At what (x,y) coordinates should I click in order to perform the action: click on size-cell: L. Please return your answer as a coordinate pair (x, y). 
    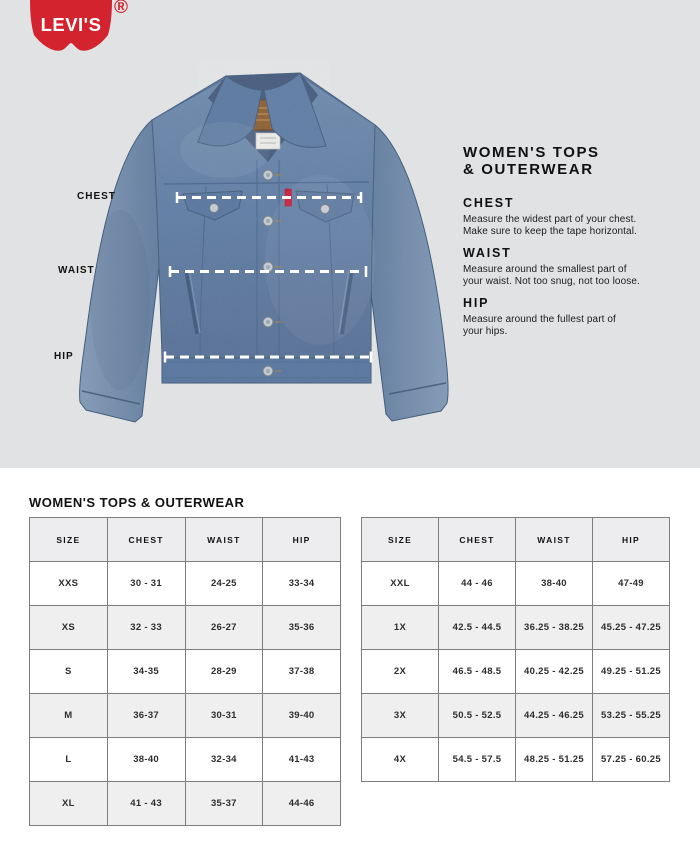
    Looking at the image, I should click on (68, 759).